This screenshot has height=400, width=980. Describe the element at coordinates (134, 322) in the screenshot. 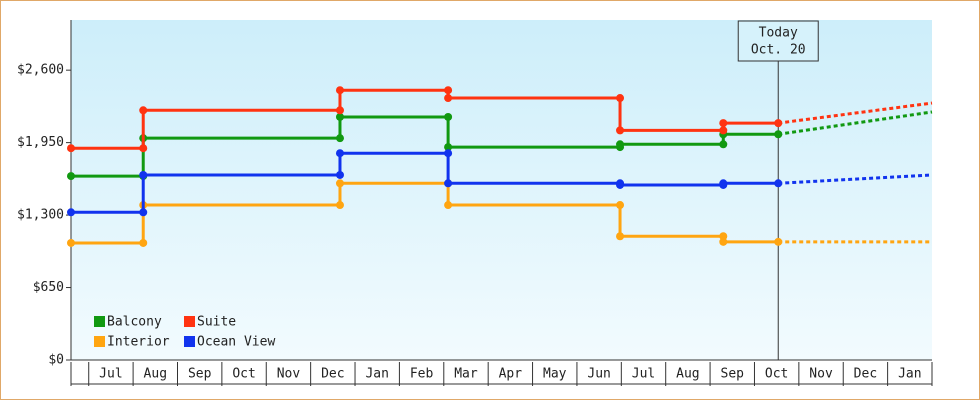

I see `legend-label: Balcony` at that location.